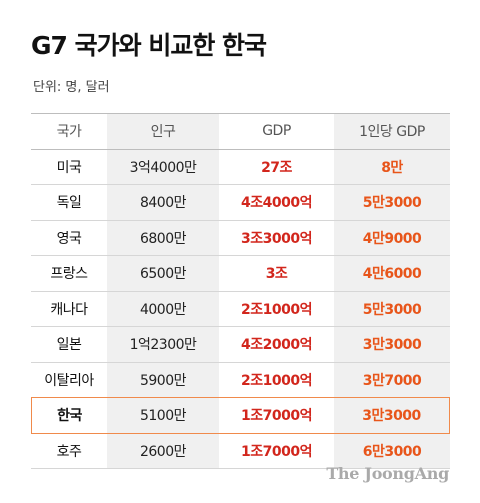 The height and width of the screenshot is (503, 480). What do you see at coordinates (69, 131) in the screenshot?
I see `header-country: 국가` at bounding box center [69, 131].